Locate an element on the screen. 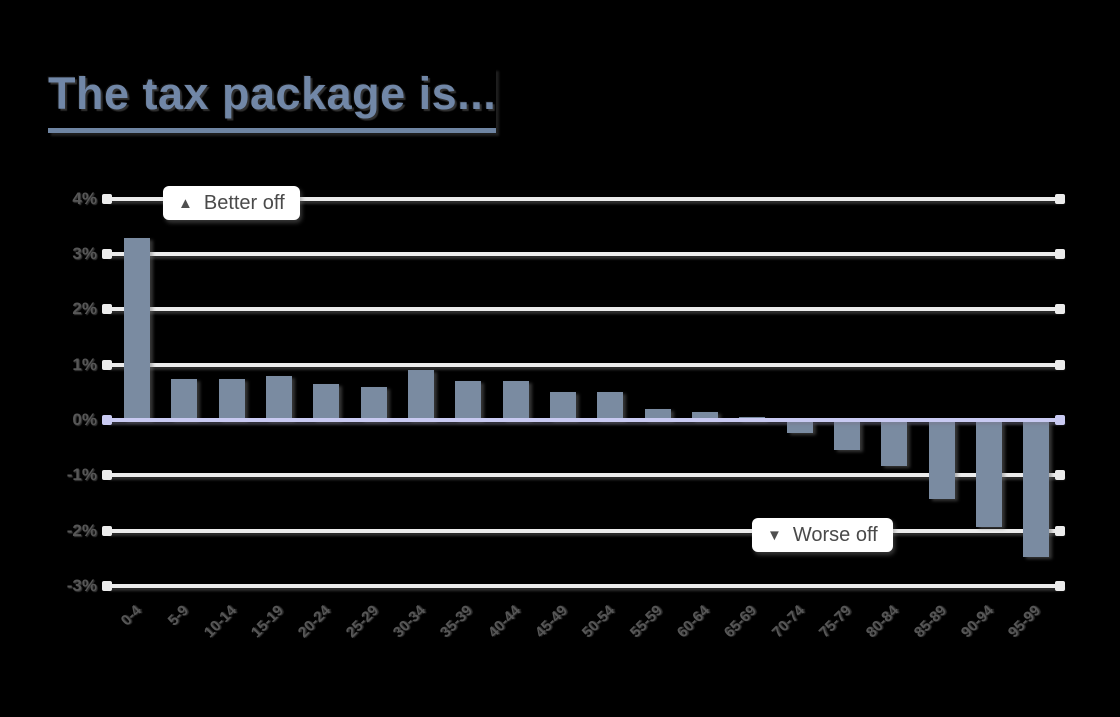  zero-baseline-gridline is located at coordinates (583, 420).